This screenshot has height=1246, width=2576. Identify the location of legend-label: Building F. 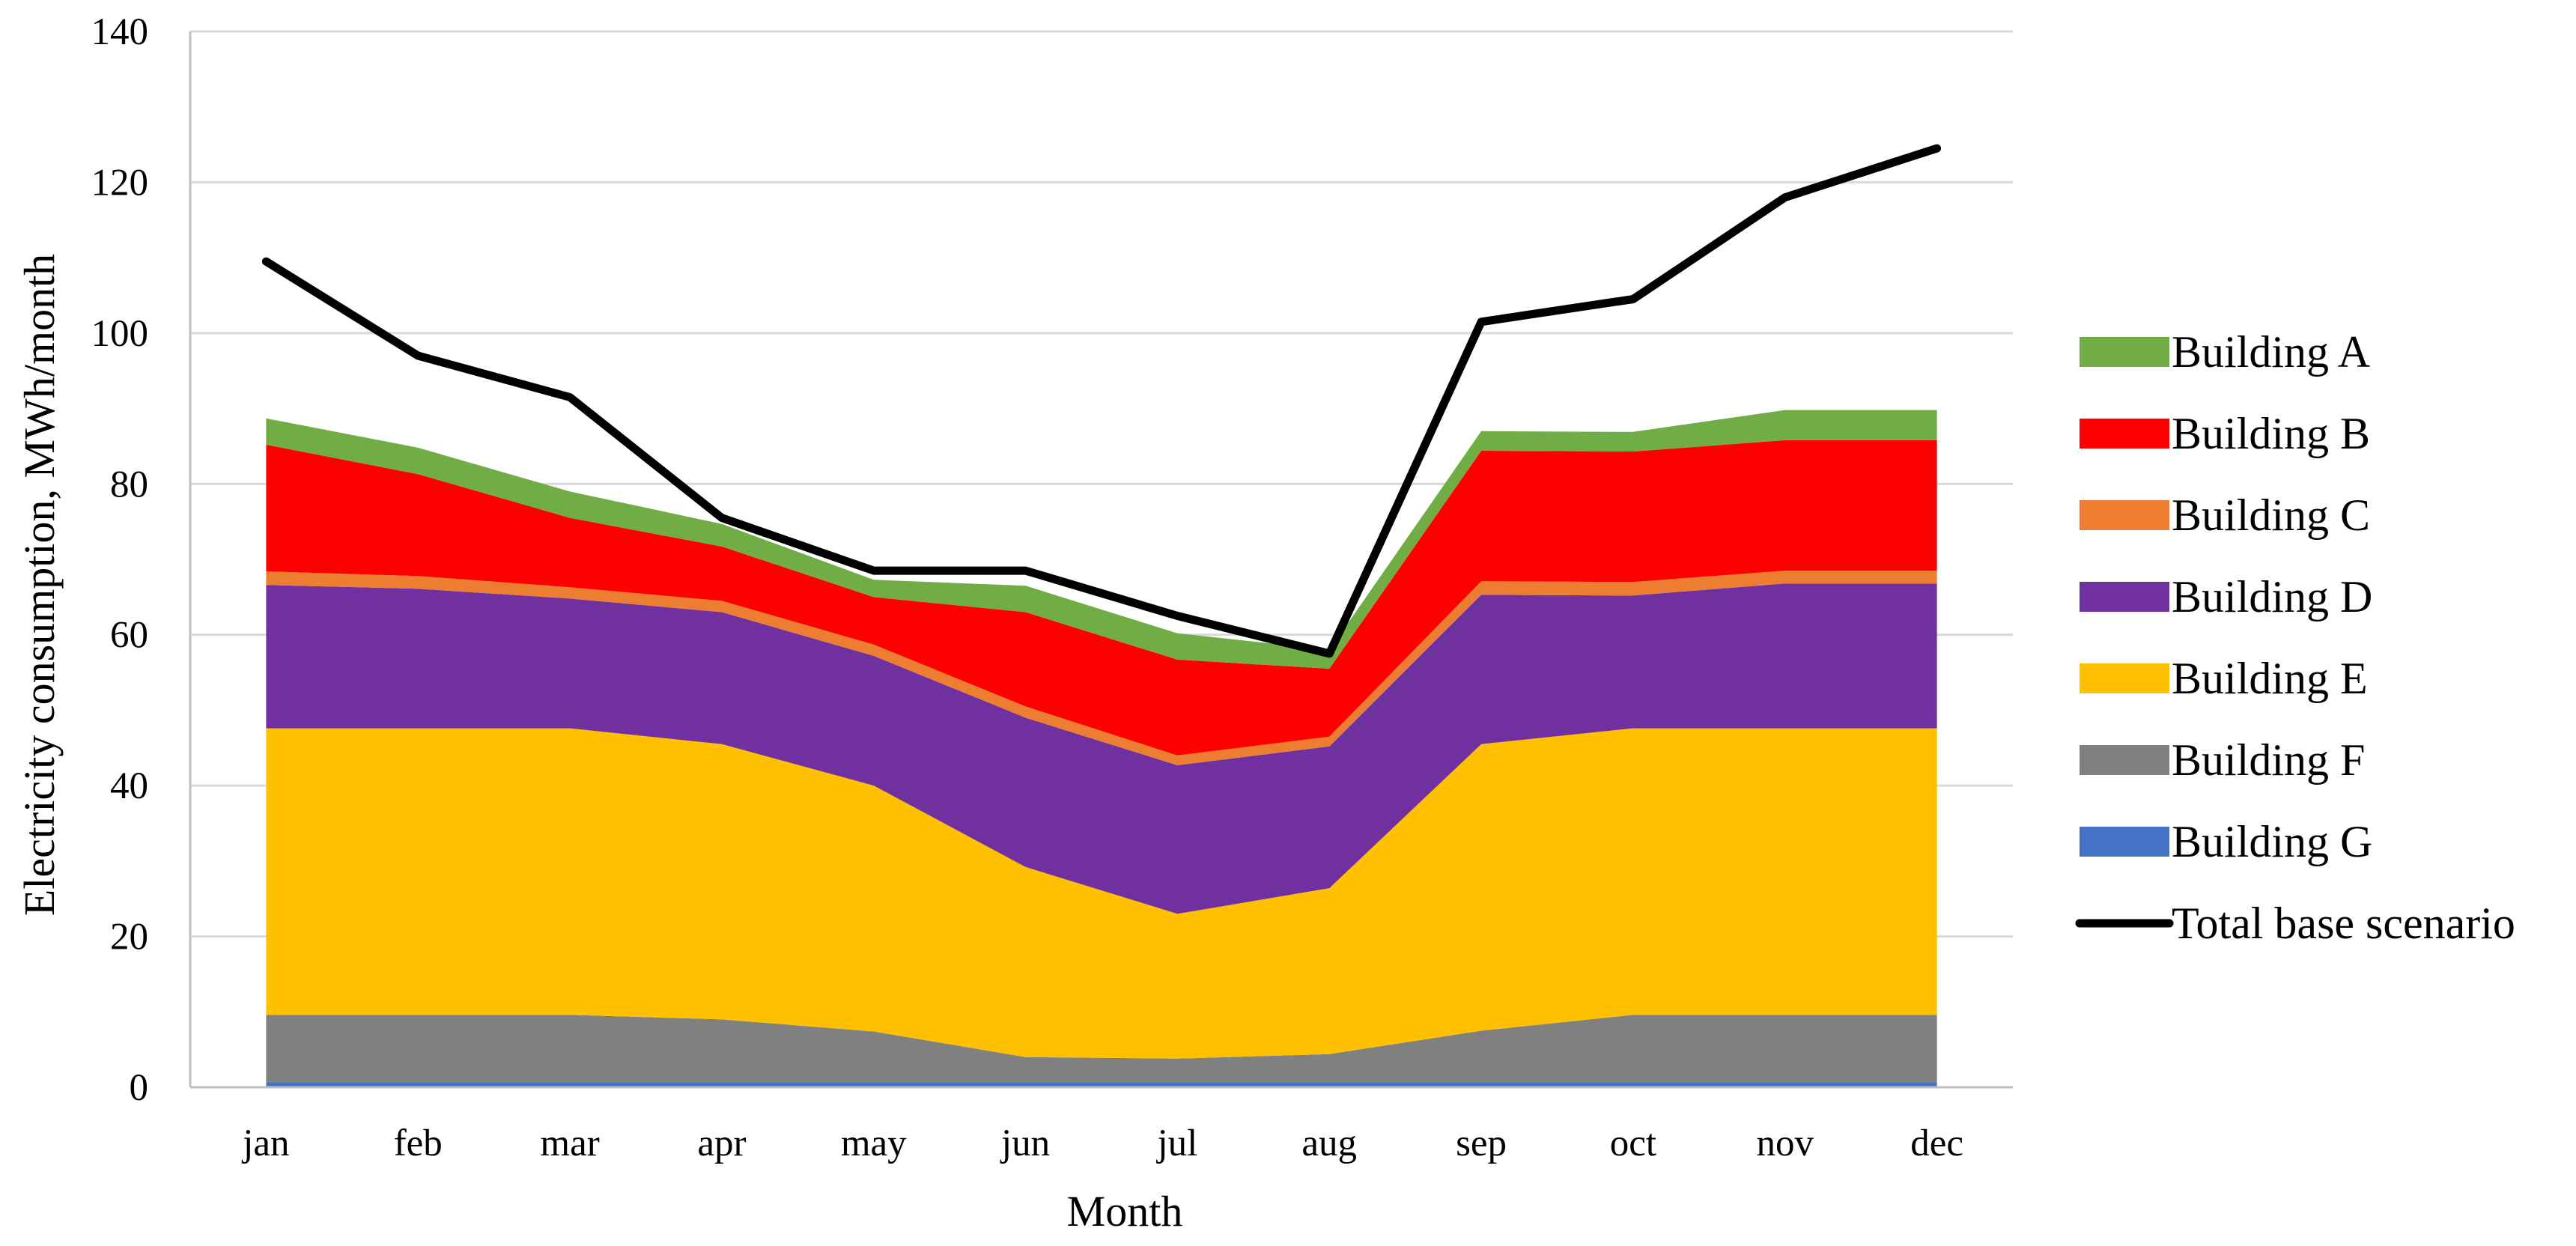
(2268, 760).